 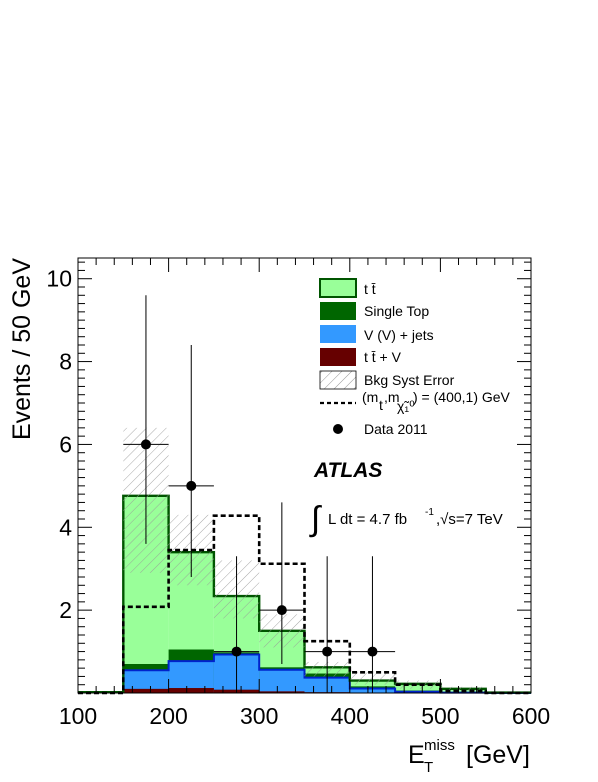 What do you see at coordinates (469, 519) in the screenshot?
I see `sqrt-s-text: ,√s=7 TeV` at bounding box center [469, 519].